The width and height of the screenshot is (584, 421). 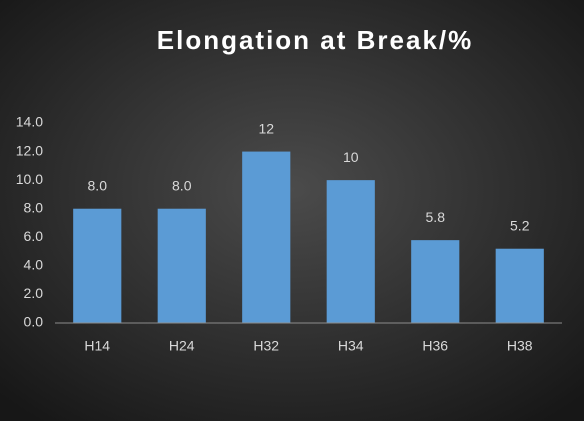 I want to click on x-tick-label: H34, so click(x=351, y=346).